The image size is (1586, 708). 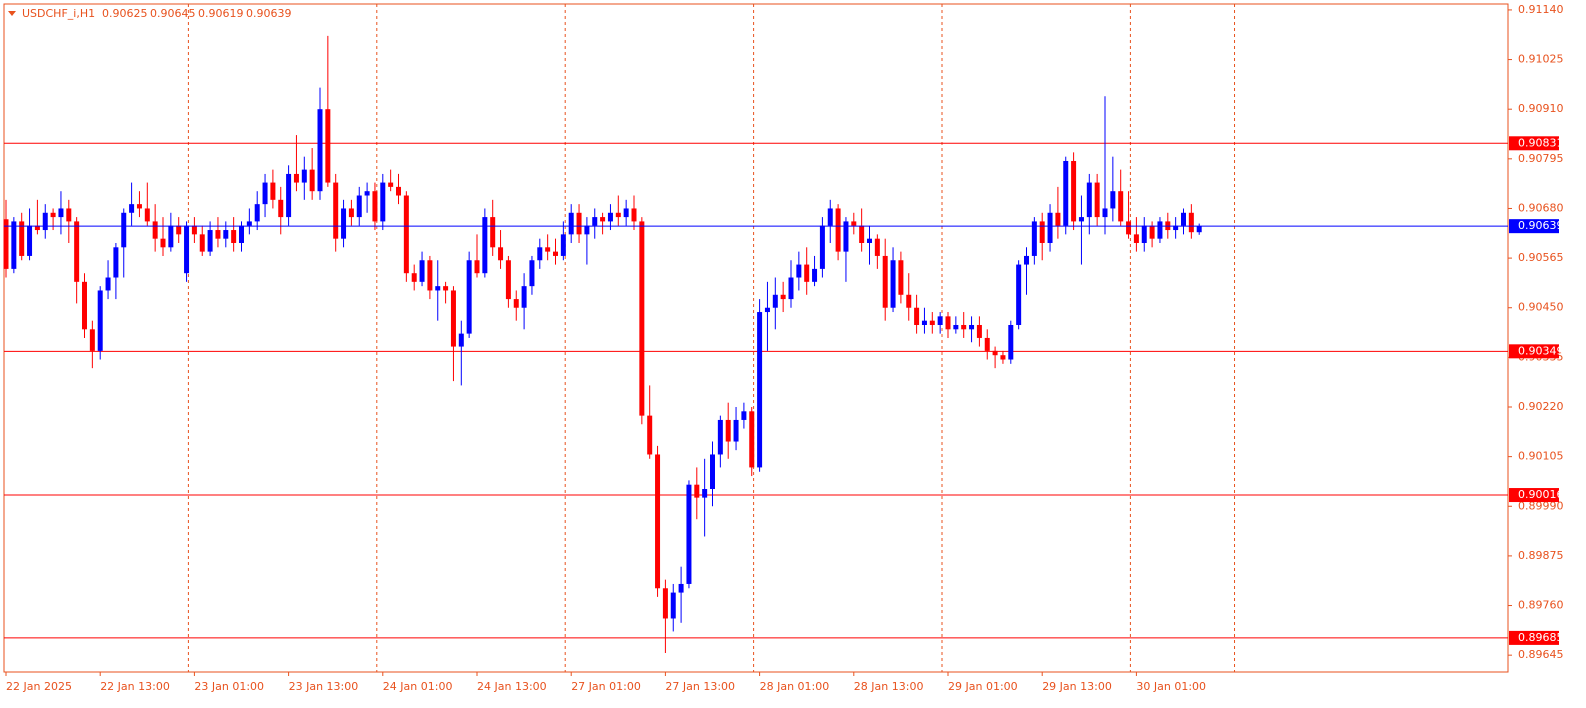 What do you see at coordinates (1541, 406) in the screenshot?
I see `y-tick-label: 0.90220` at bounding box center [1541, 406].